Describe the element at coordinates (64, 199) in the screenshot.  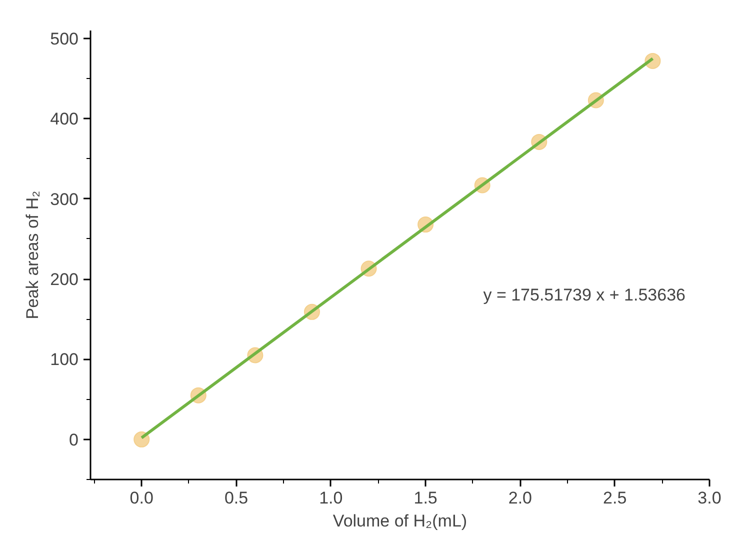
I see `y-tick-label: 300` at that location.